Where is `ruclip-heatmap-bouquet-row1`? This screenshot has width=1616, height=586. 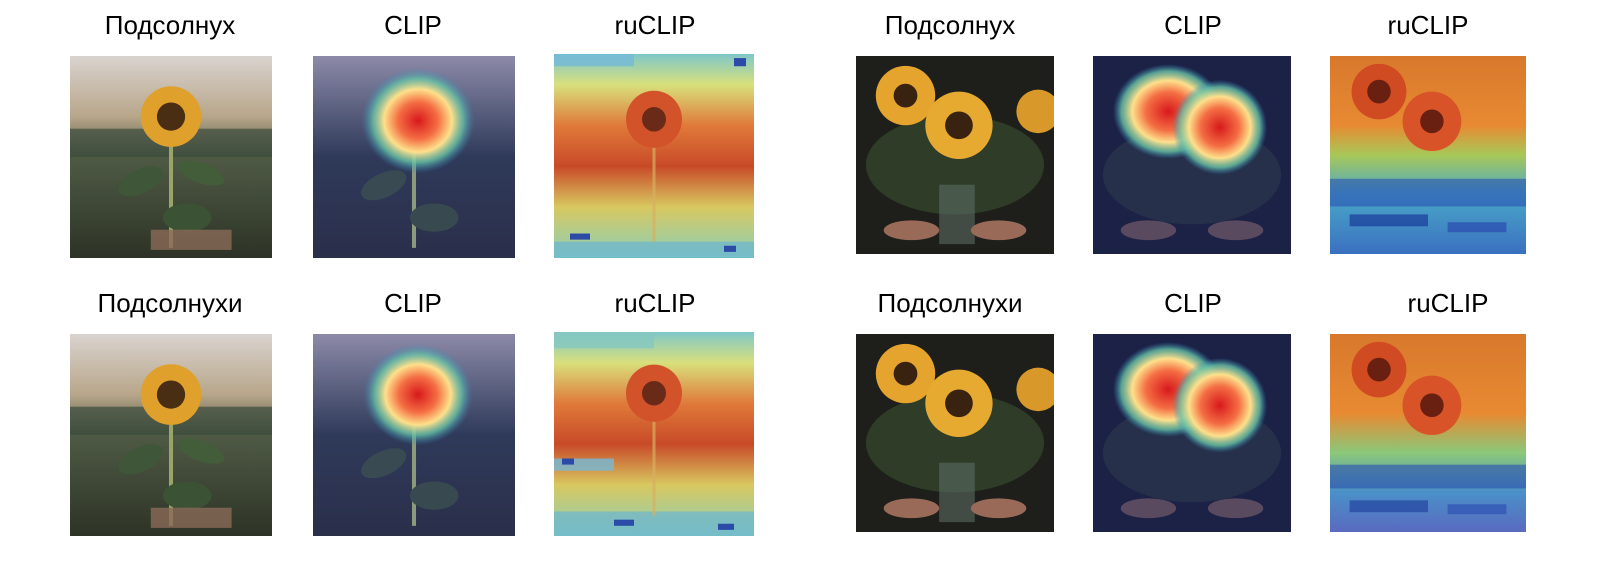
ruclip-heatmap-bouquet-row1 is located at coordinates (1428, 155).